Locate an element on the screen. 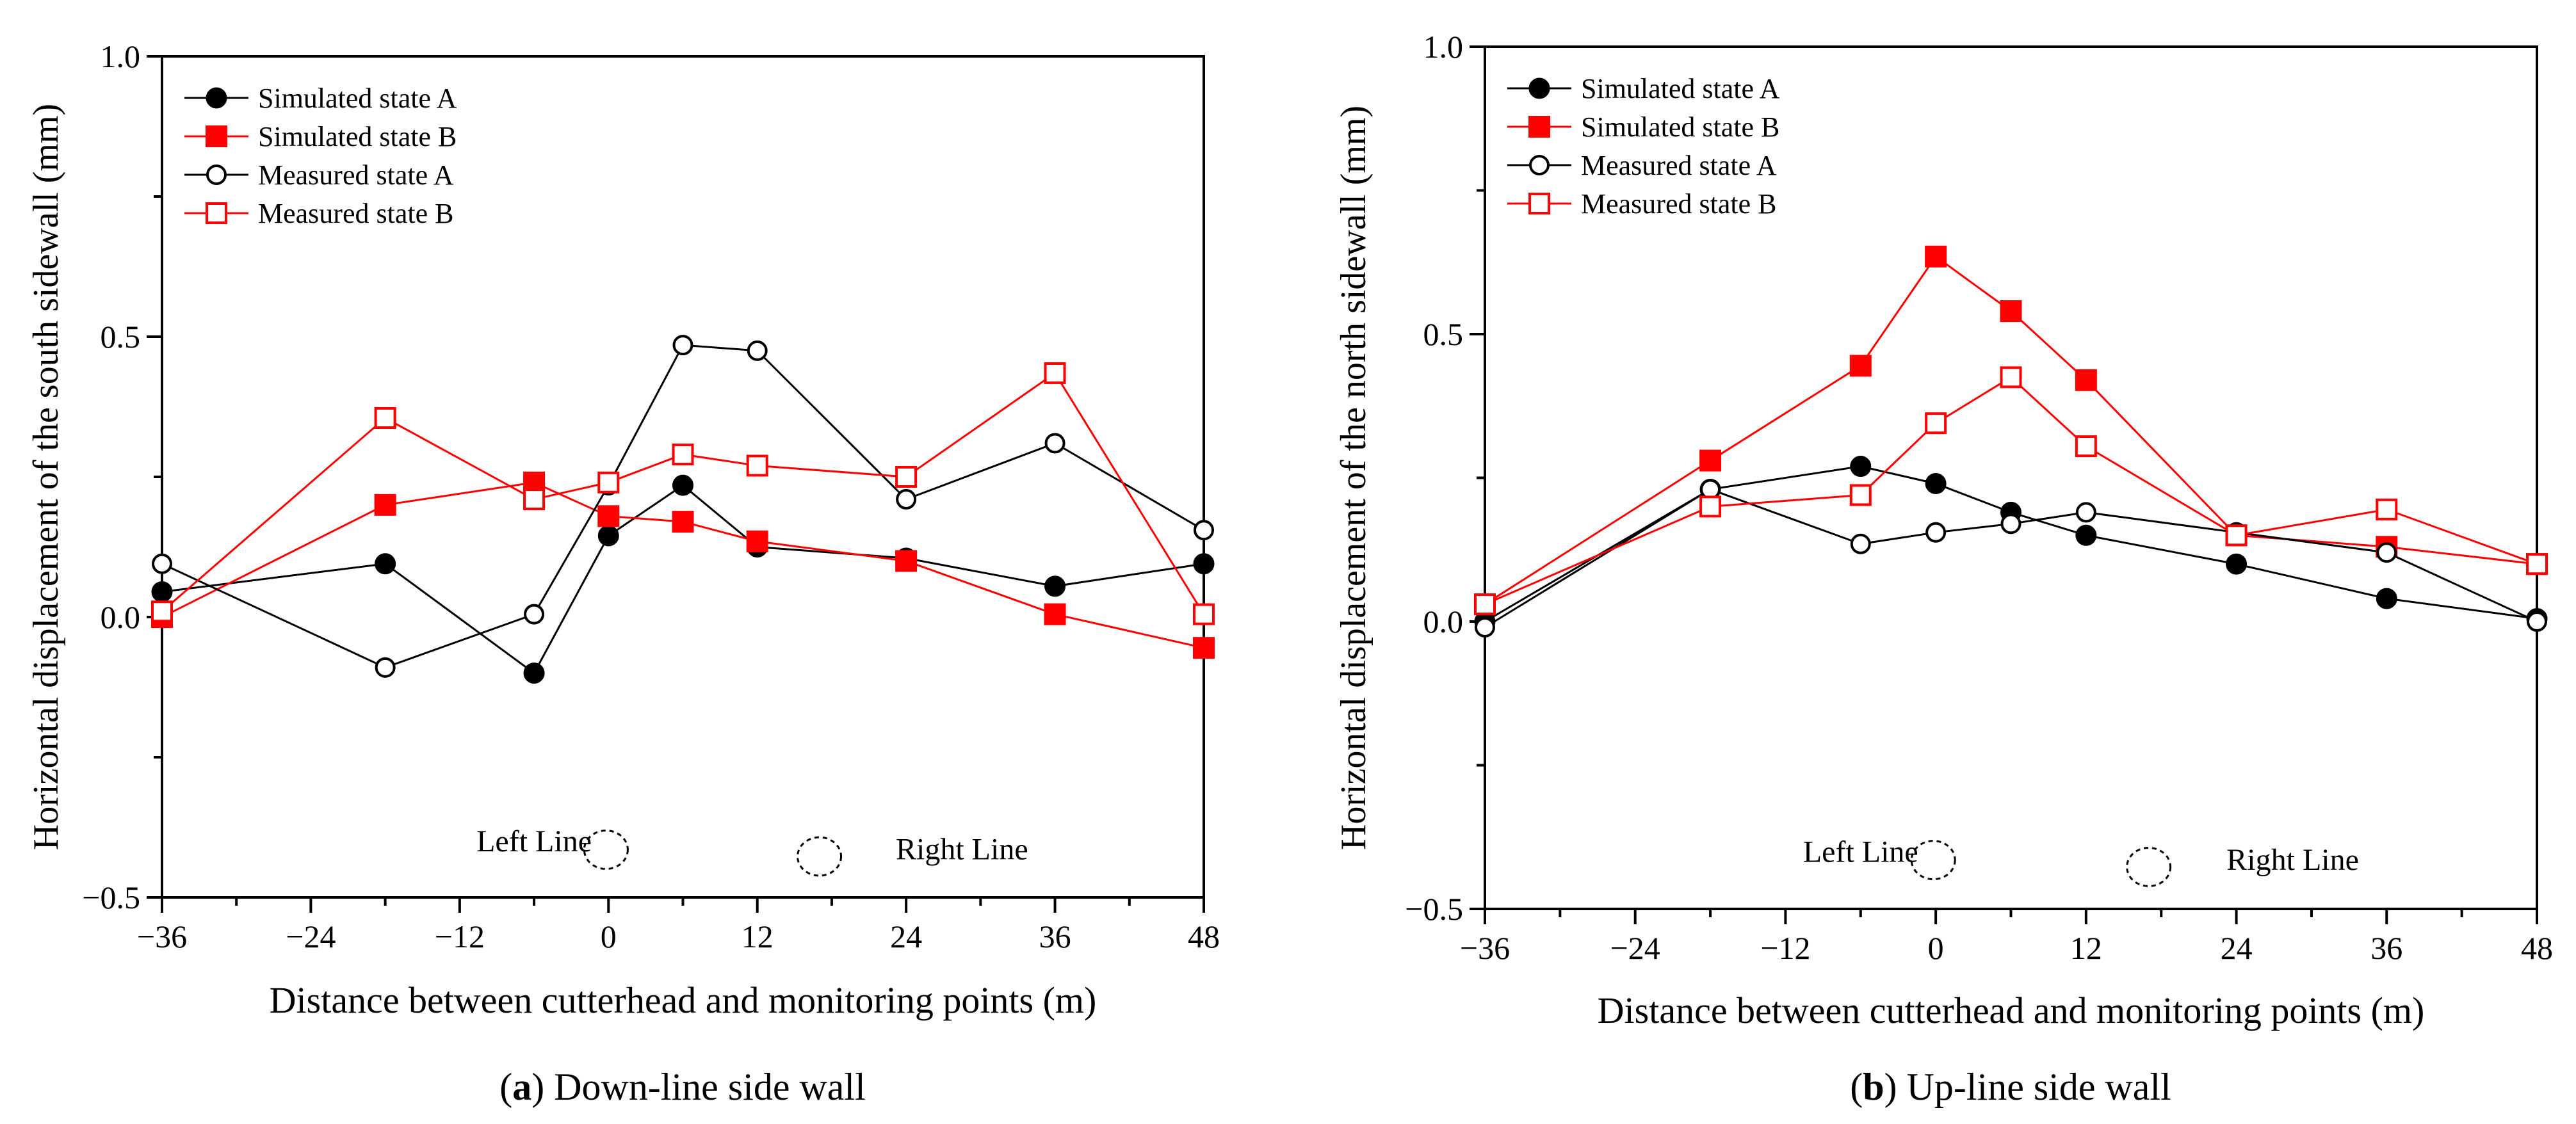 Image resolution: width=2576 pixels, height=1124 pixels. x-tick-label: −12 is located at coordinates (460, 937).